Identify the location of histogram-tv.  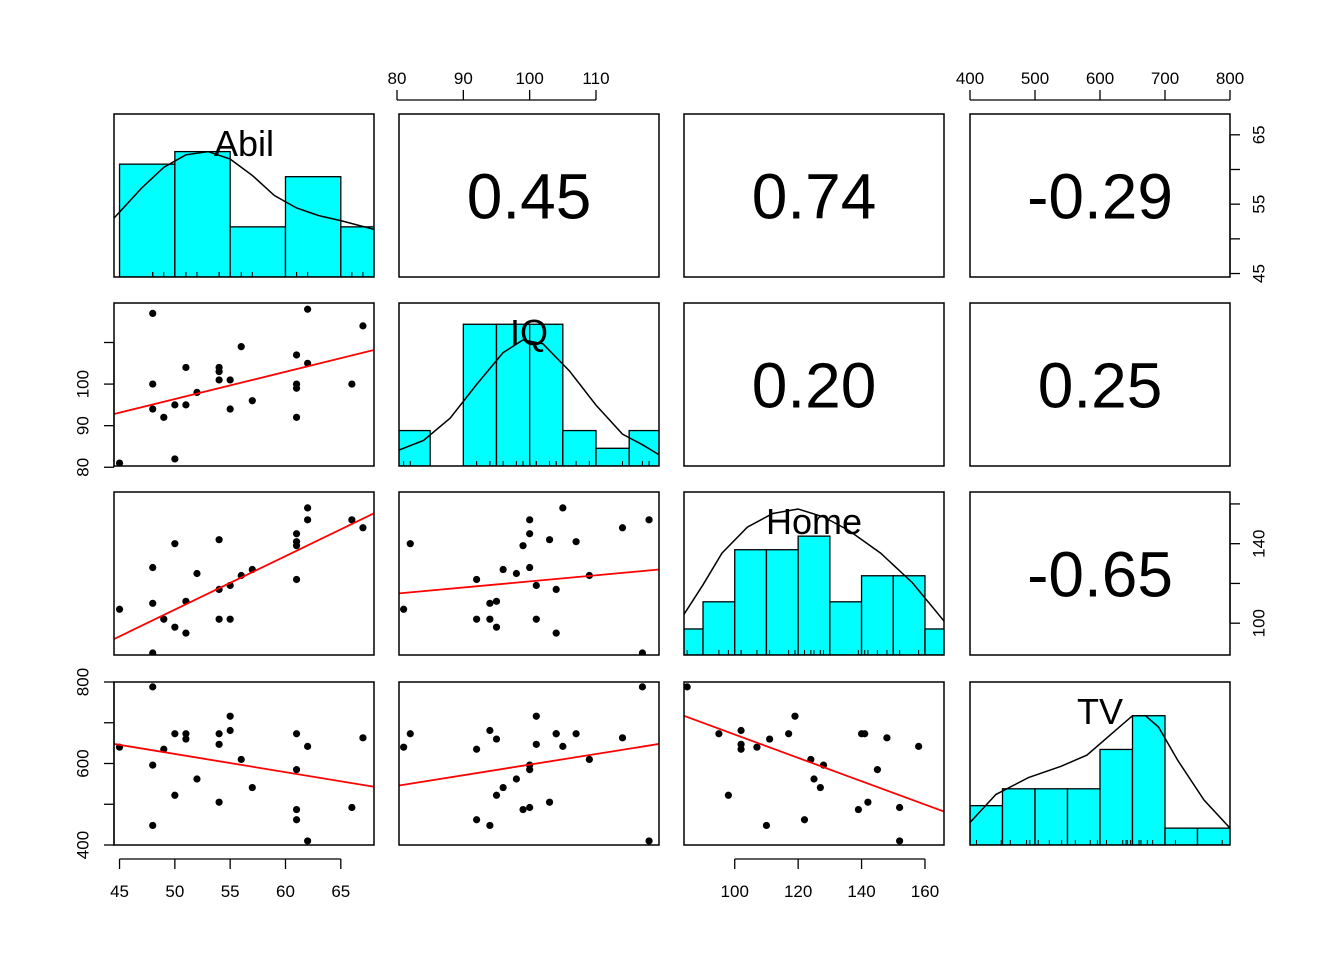
(1100, 779).